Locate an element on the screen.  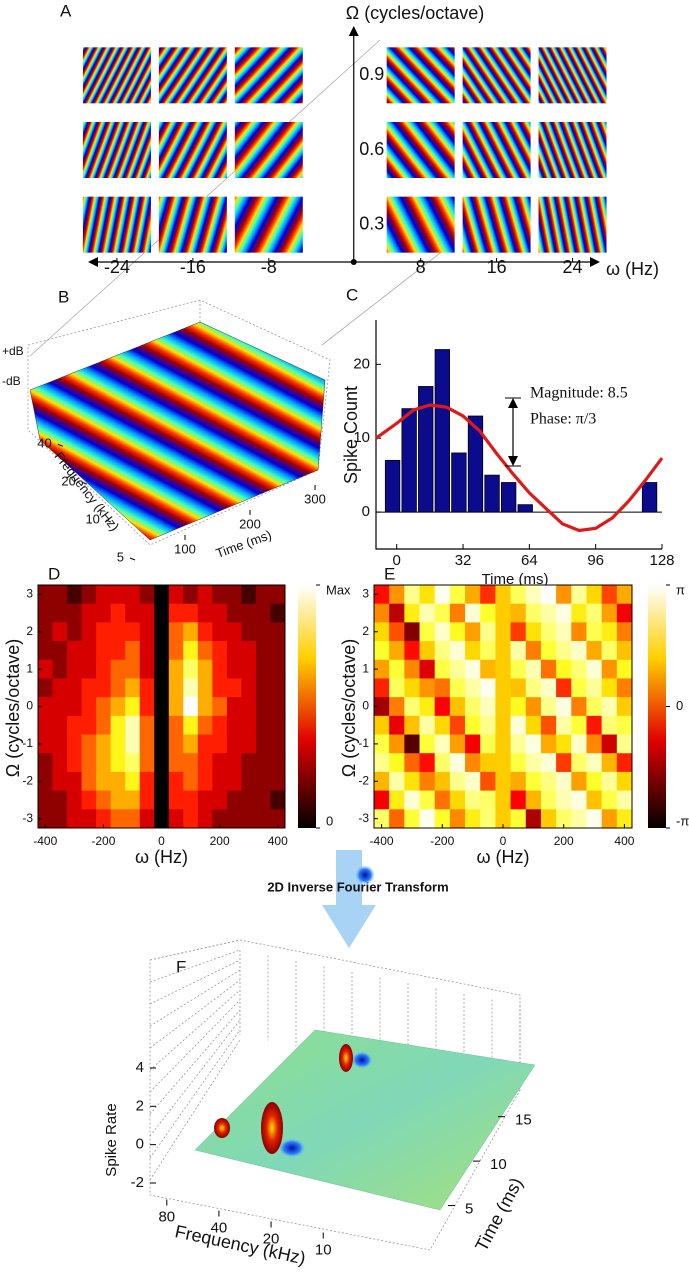
x-tick-label: 96 is located at coordinates (595, 560).